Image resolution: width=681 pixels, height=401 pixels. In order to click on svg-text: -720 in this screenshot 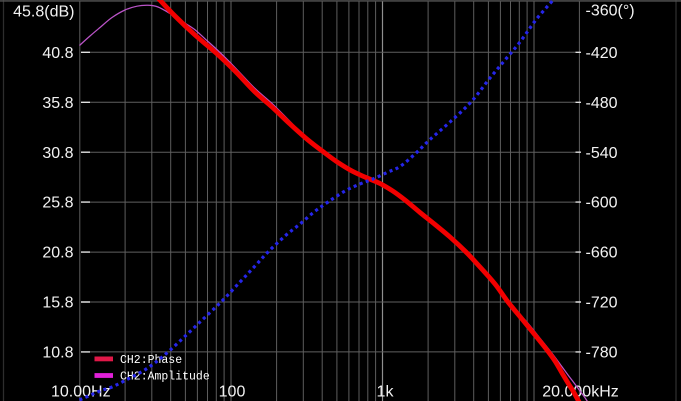, I will do `click(602, 303)`.